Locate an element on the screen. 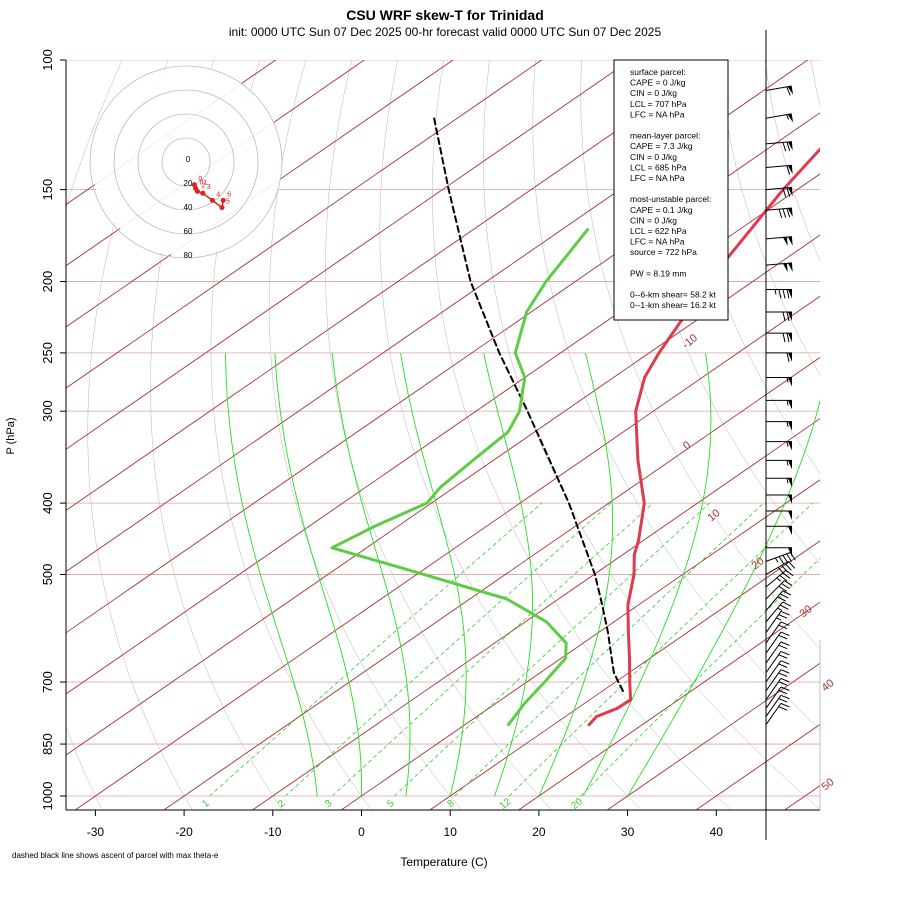 This screenshot has width=900, height=900. info-line: LCL = 622 hPa is located at coordinates (658, 231).